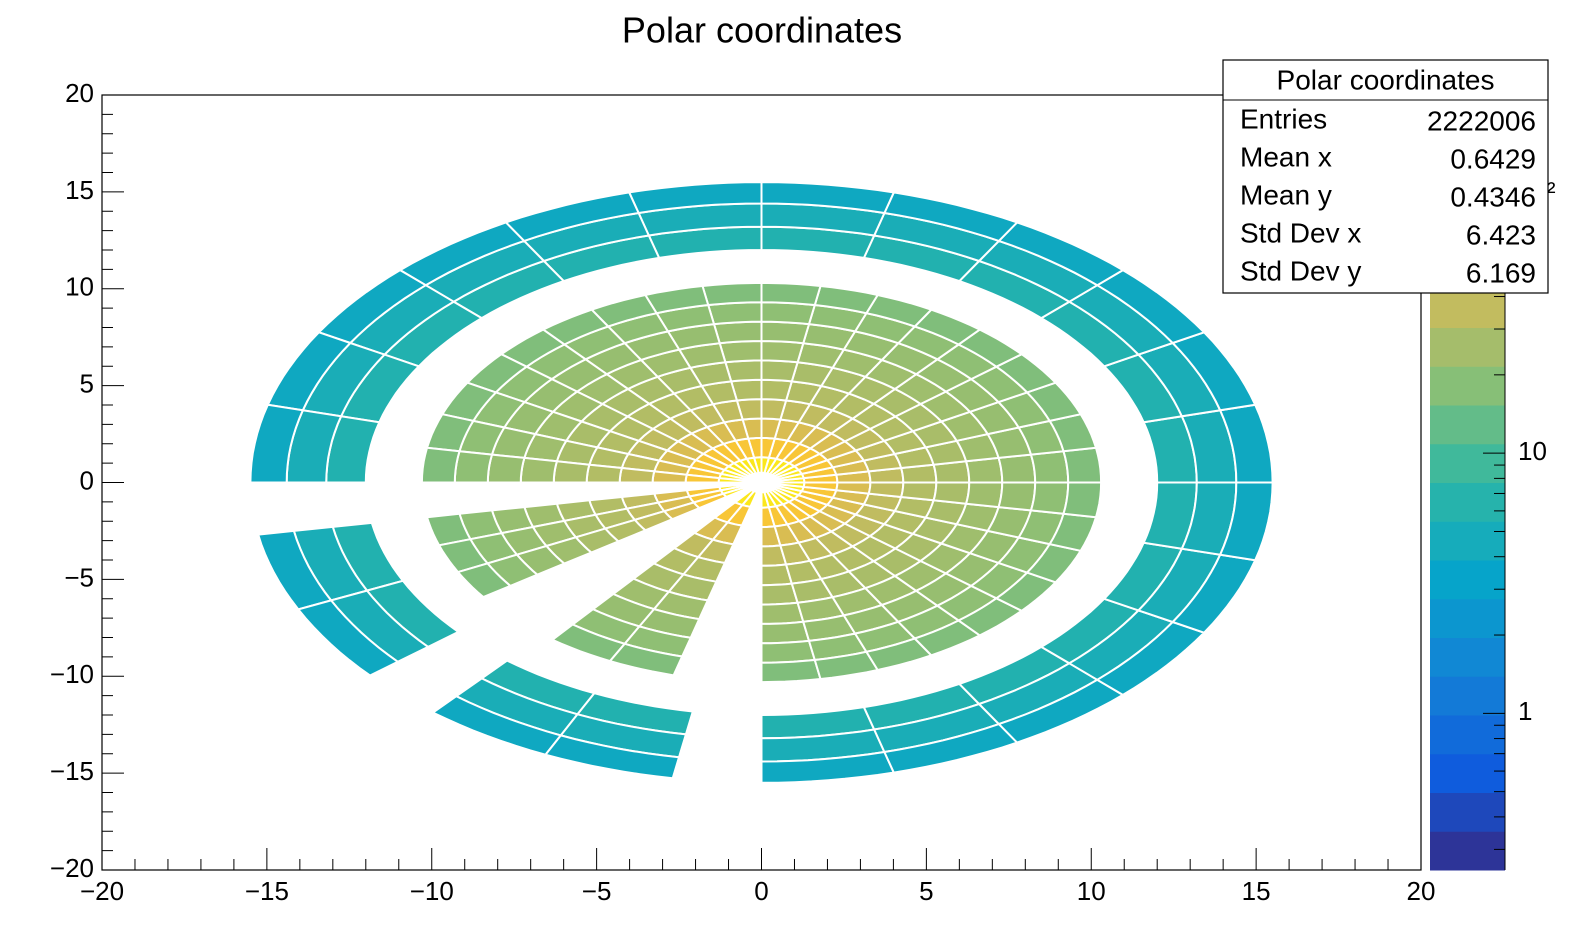 The width and height of the screenshot is (1595, 946). Describe the element at coordinates (72, 868) in the screenshot. I see `y-tick-label: −20` at that location.